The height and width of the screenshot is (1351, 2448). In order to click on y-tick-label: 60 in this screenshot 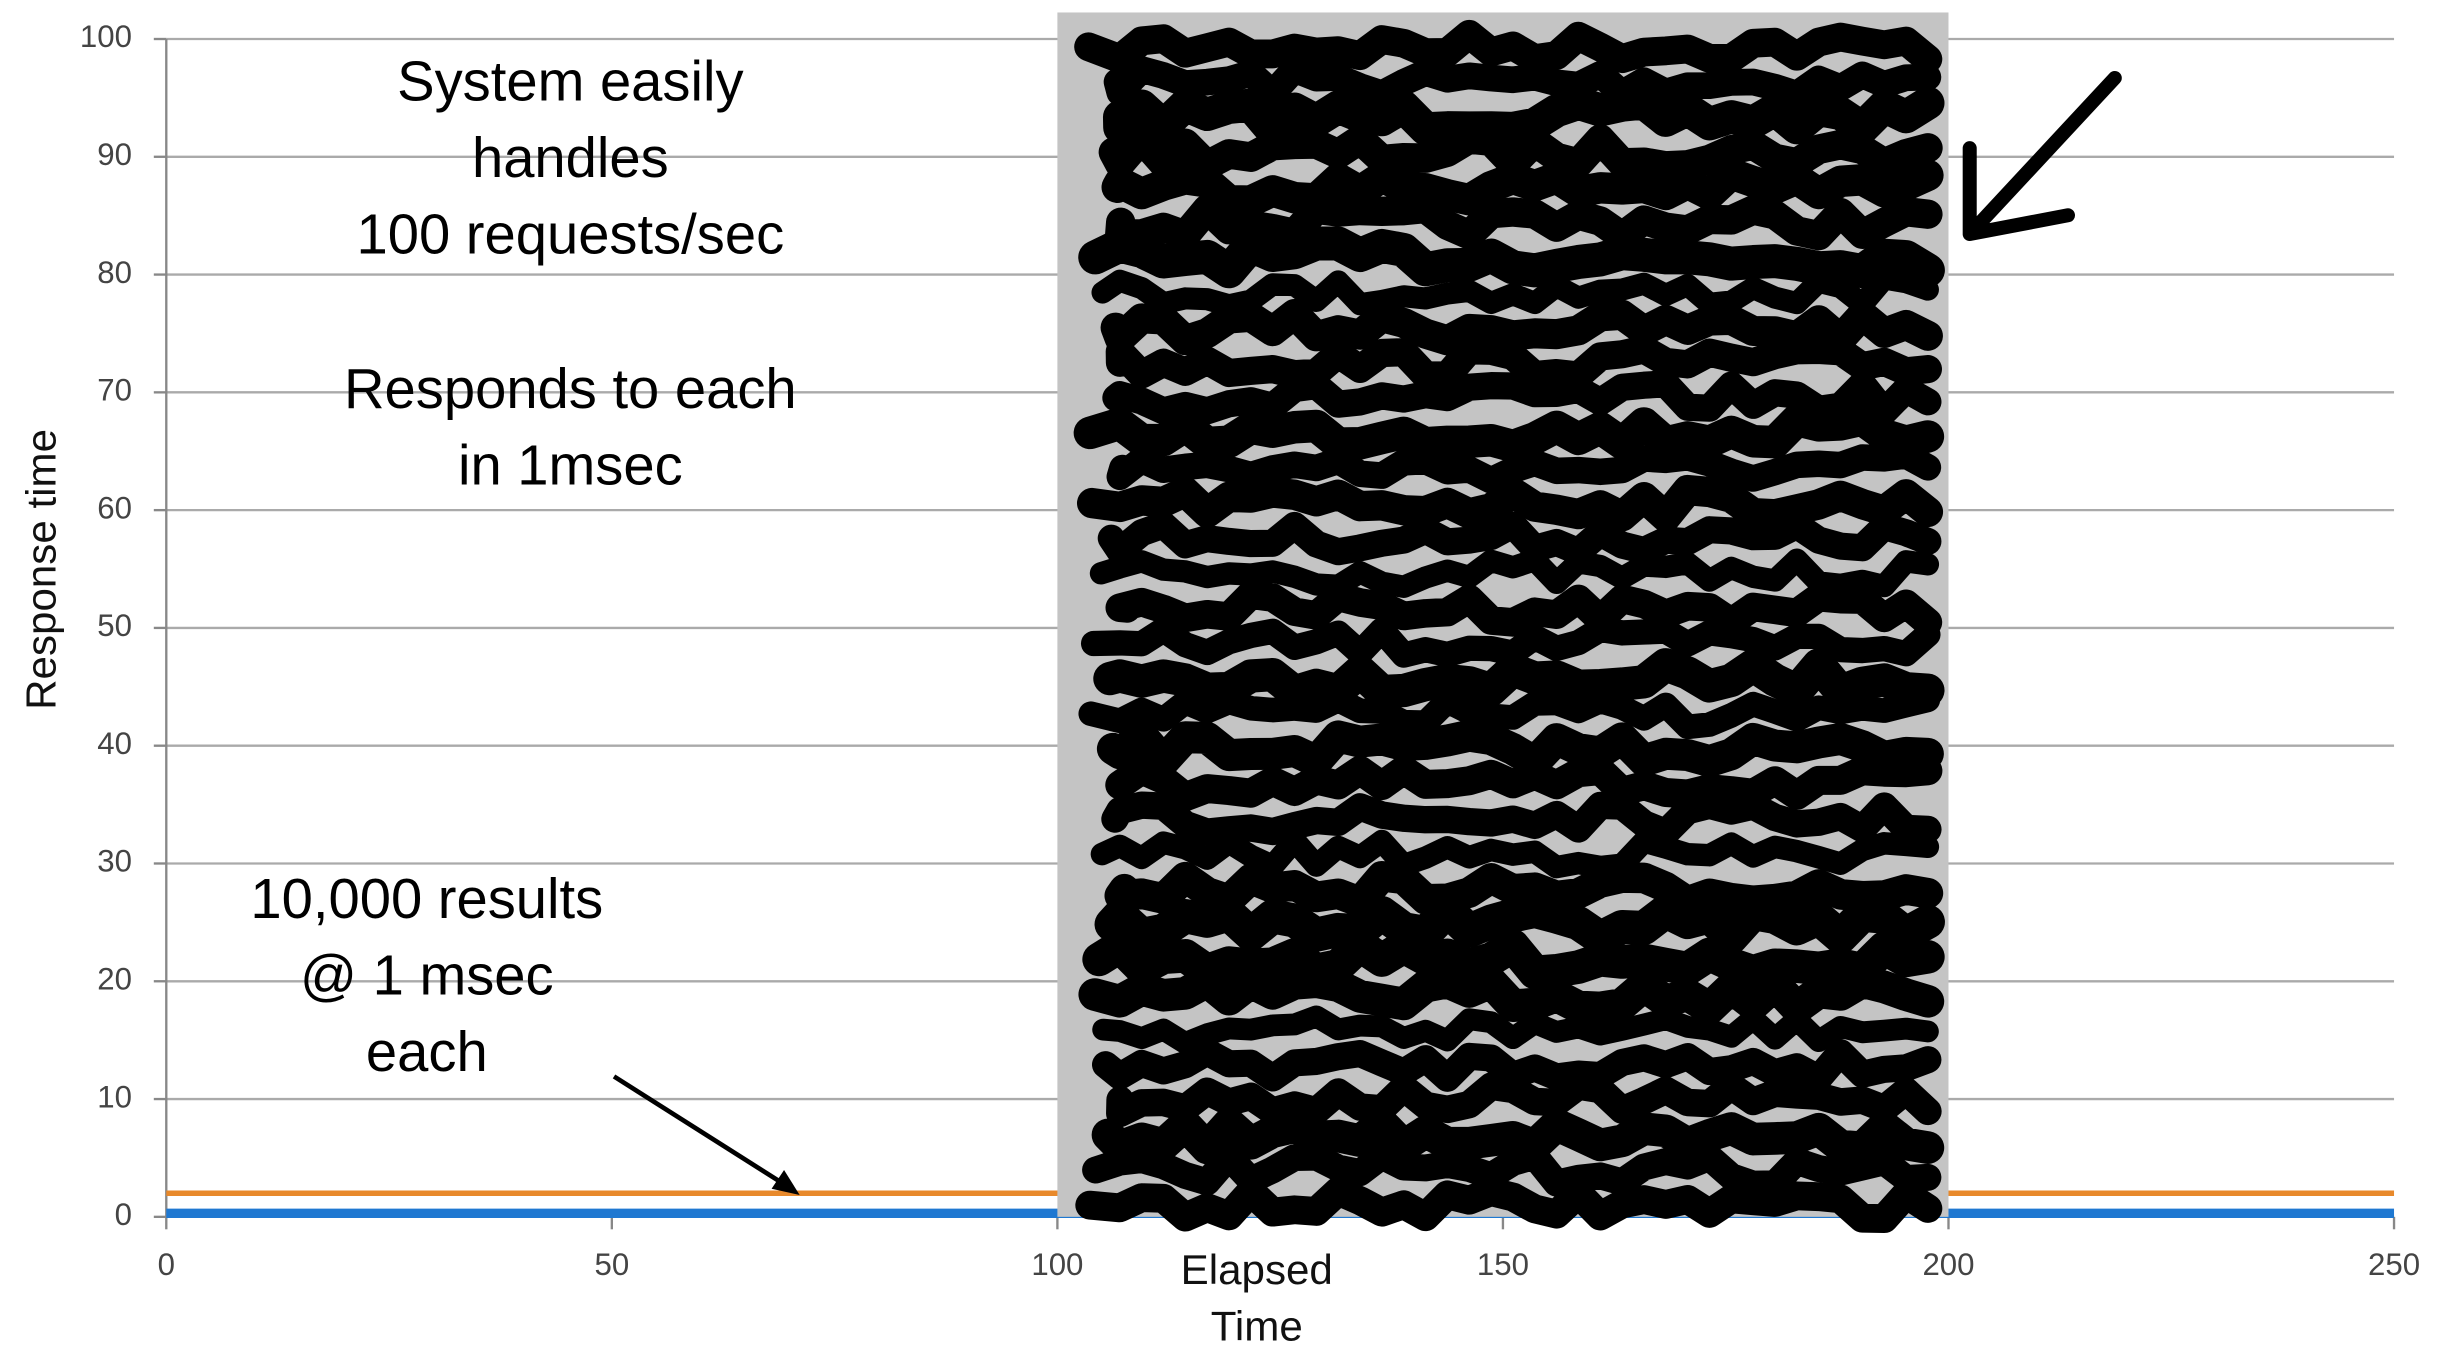, I will do `click(114, 507)`.